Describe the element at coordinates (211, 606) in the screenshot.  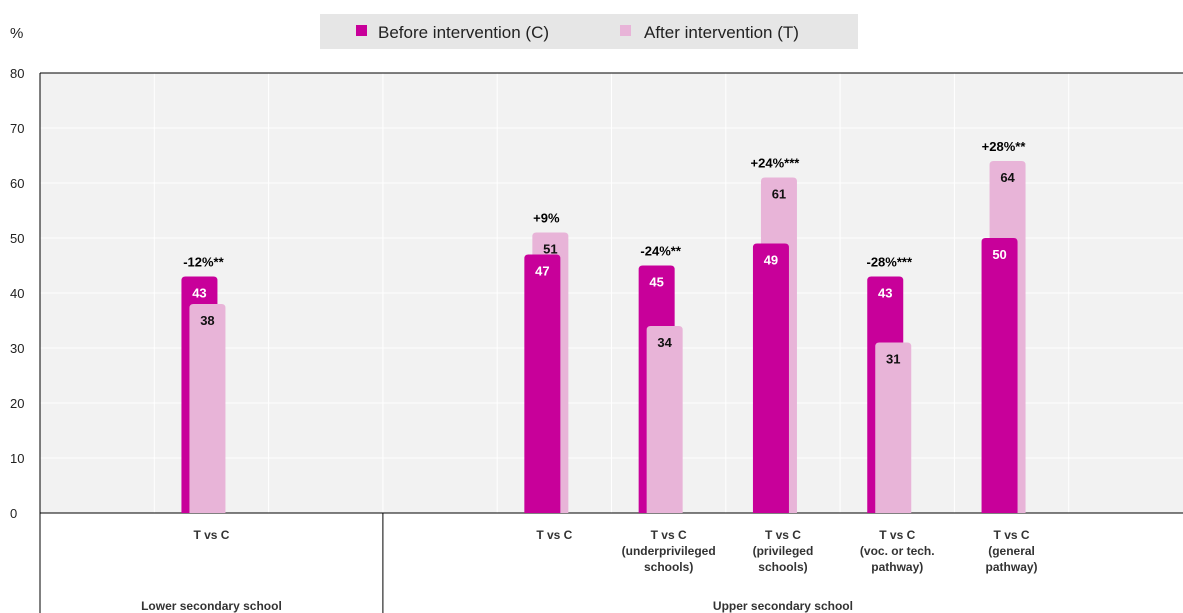
I see `group-label: Lower secondary school` at that location.